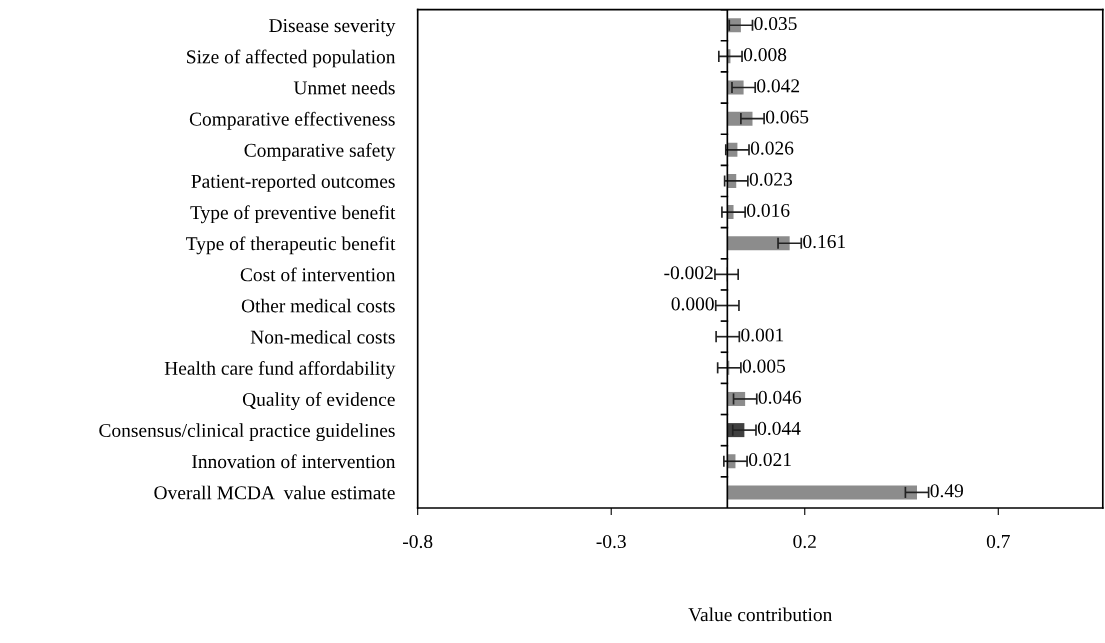 This screenshot has height=643, width=1105. I want to click on x-tick-label: -0.8, so click(418, 541).